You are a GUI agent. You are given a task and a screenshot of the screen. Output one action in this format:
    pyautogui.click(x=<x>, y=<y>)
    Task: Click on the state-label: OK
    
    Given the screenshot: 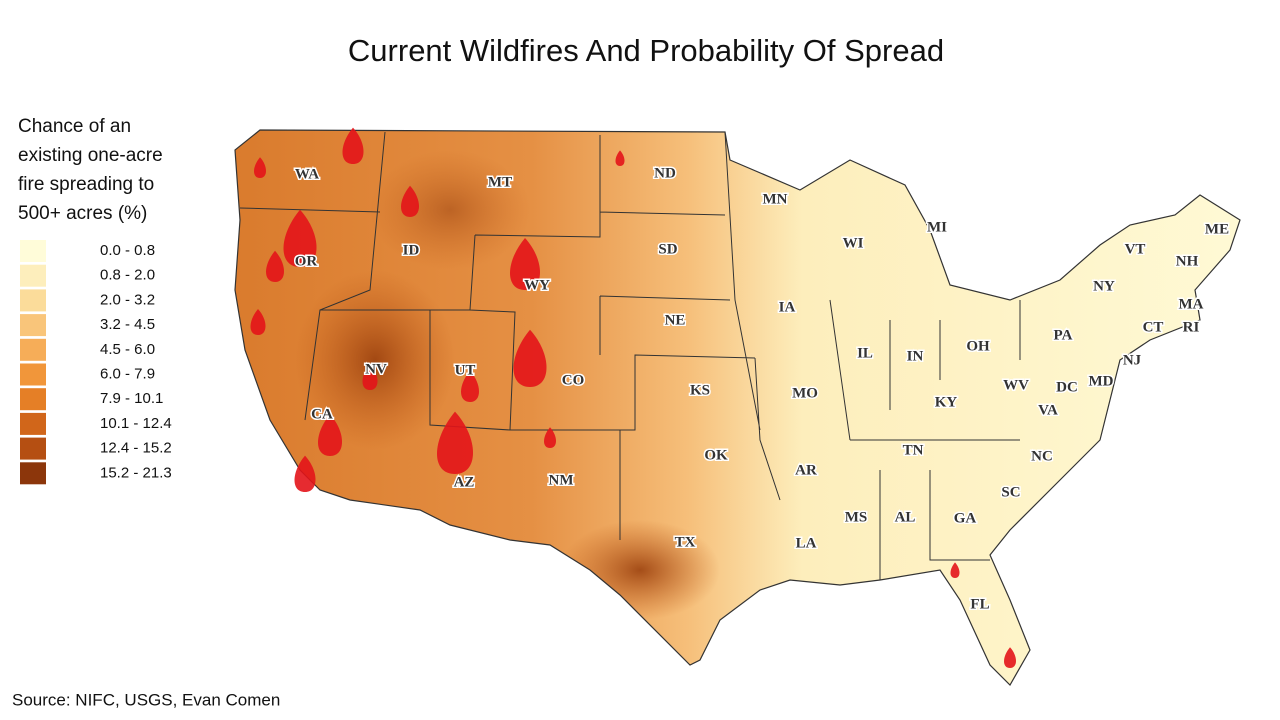 What is the action you would take?
    pyautogui.click(x=716, y=455)
    